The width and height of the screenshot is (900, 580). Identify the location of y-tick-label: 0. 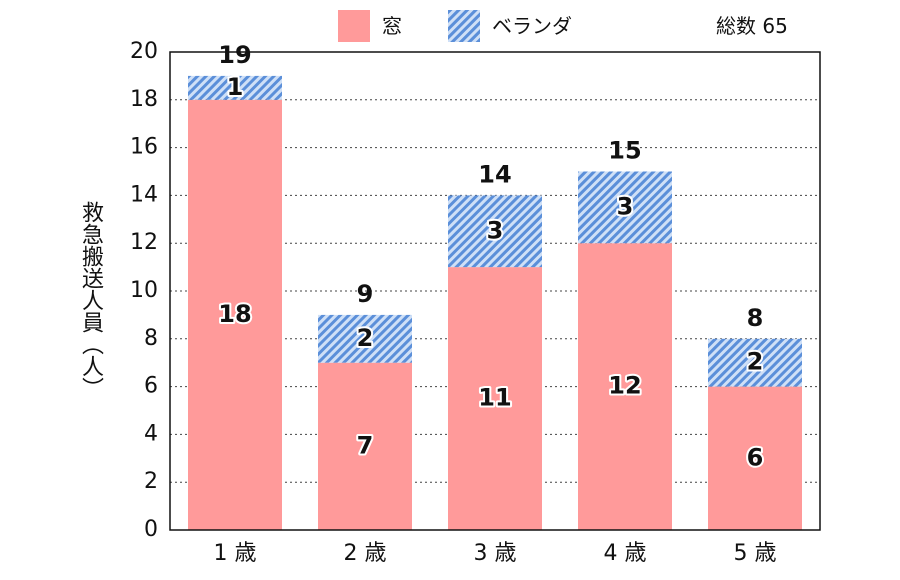
(151, 529).